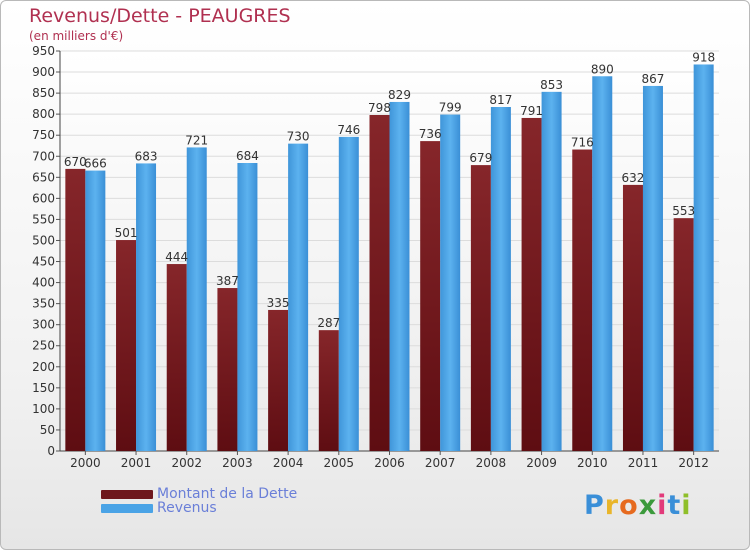 The height and width of the screenshot is (550, 750). What do you see at coordinates (491, 463) in the screenshot?
I see `x-tick-label: 2008` at bounding box center [491, 463].